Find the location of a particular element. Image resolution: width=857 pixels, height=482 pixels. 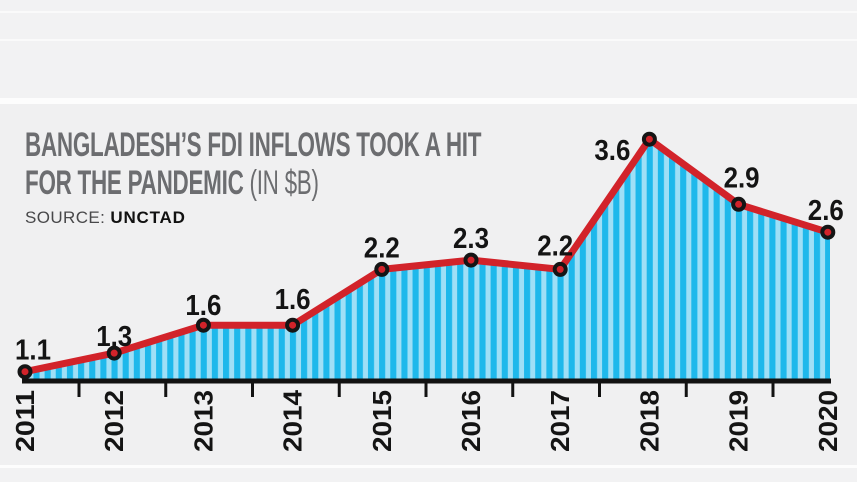

year-label: 2016 is located at coordinates (471, 421).